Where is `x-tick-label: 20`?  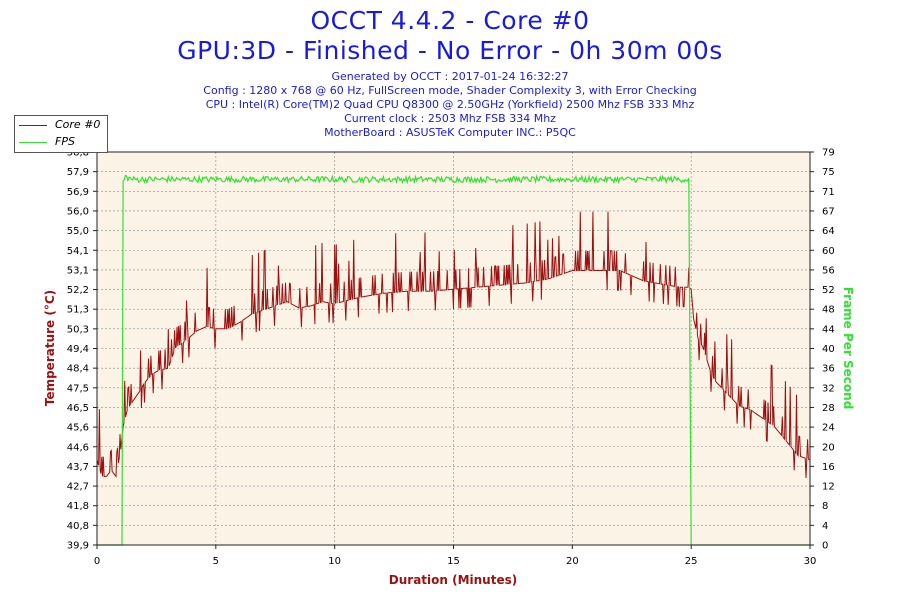 x-tick-label: 20 is located at coordinates (572, 561).